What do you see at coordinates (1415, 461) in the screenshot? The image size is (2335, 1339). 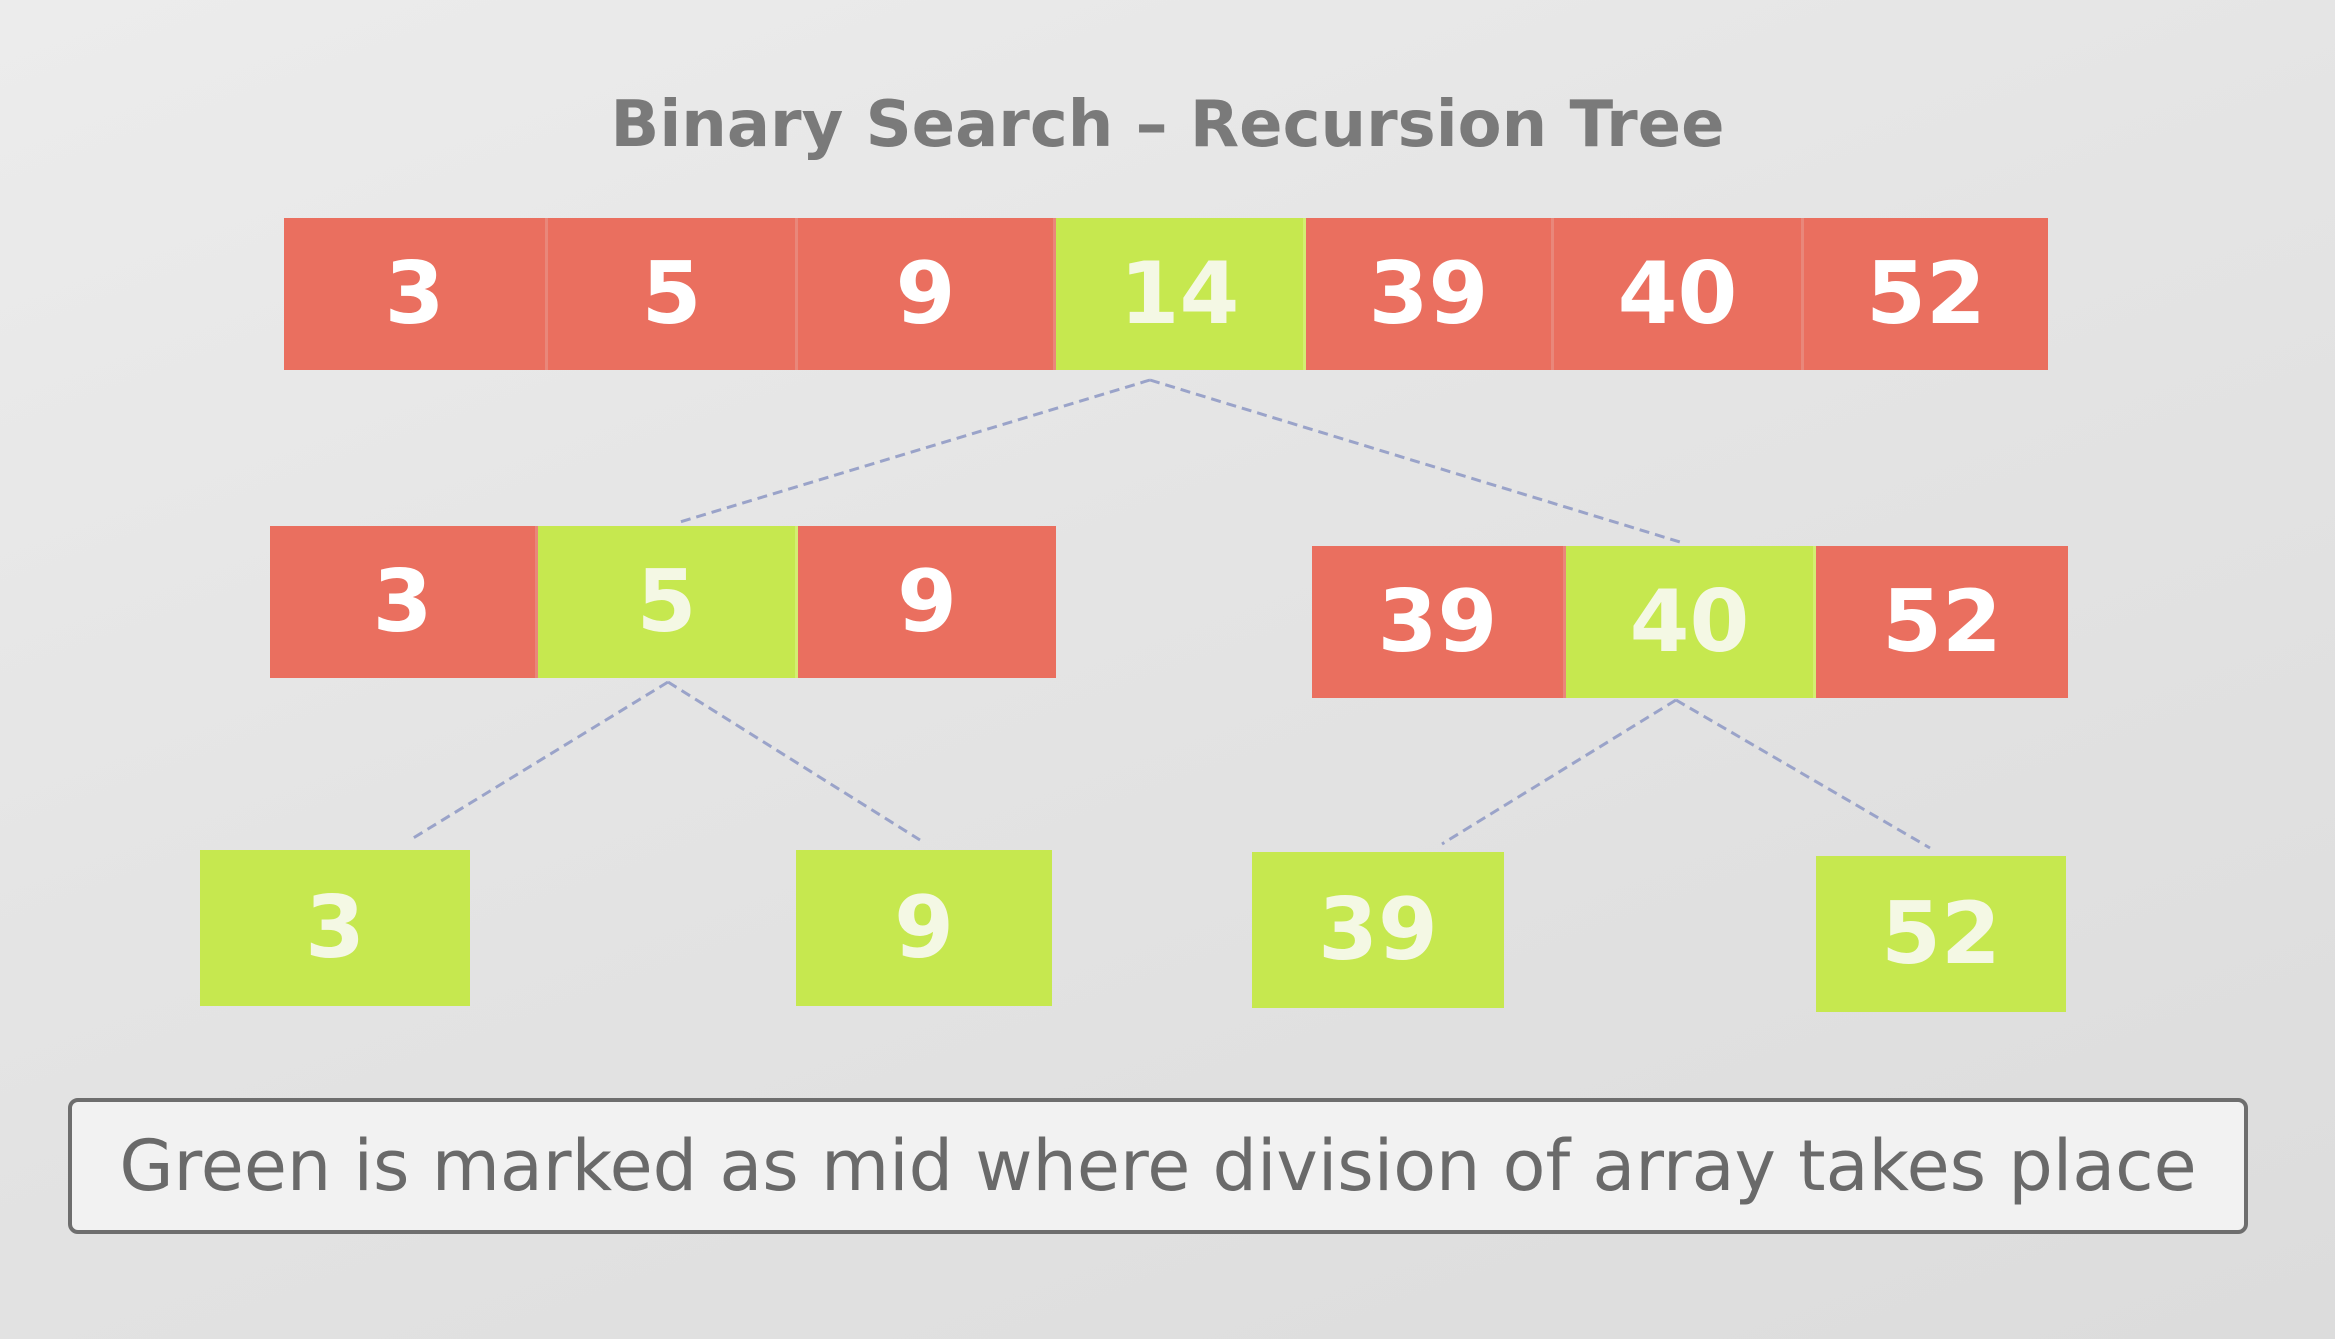 I see `edge-root-right` at bounding box center [1415, 461].